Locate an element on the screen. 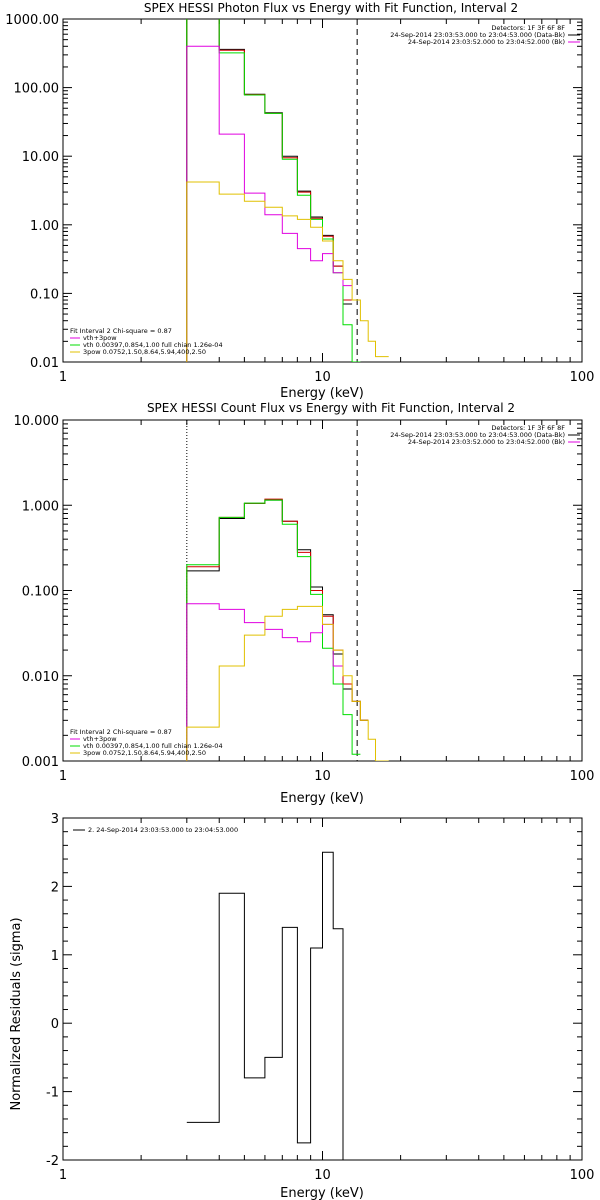 This screenshot has height=1200, width=600. photon-xtick-label: 10 is located at coordinates (322, 377).